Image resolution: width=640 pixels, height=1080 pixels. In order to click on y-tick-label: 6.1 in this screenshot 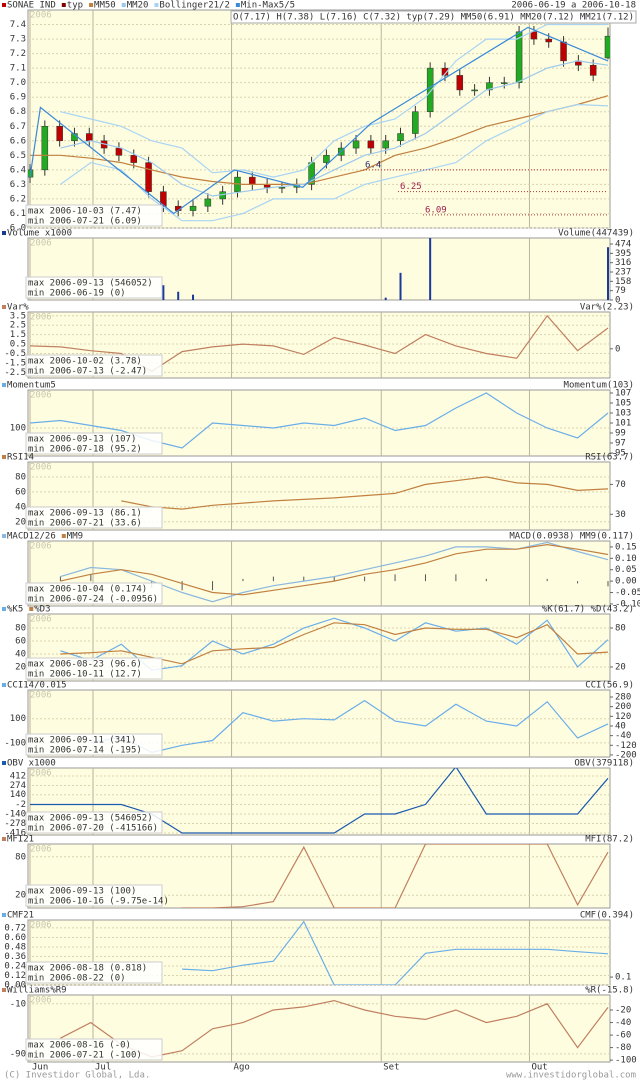, I will do `click(18, 214)`.